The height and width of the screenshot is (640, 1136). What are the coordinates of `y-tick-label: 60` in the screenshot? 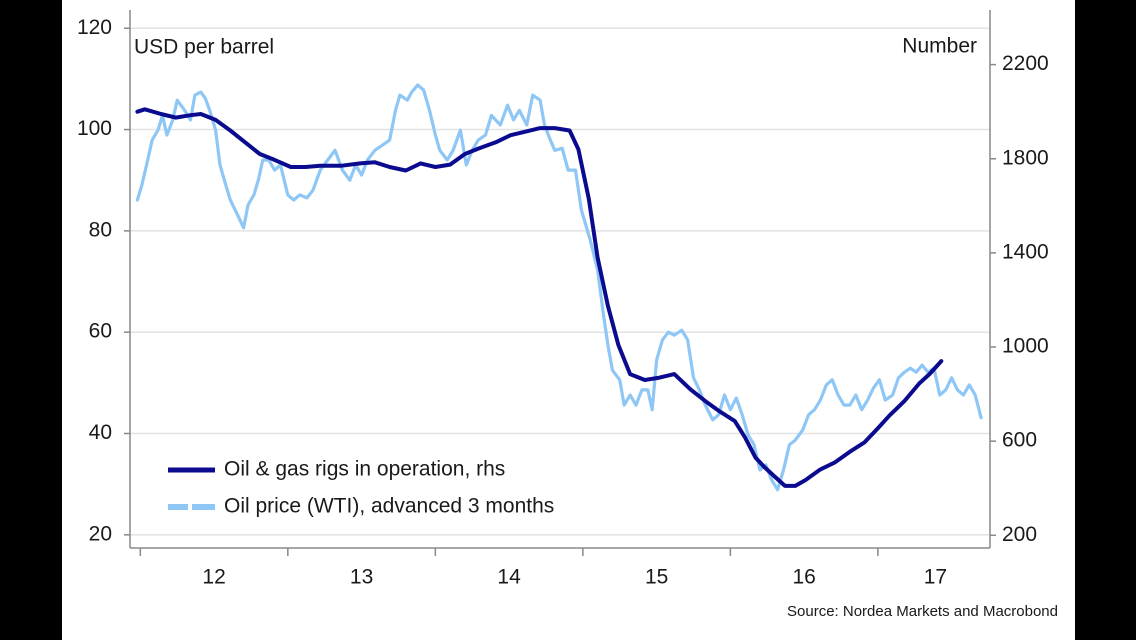 It's located at (100, 331).